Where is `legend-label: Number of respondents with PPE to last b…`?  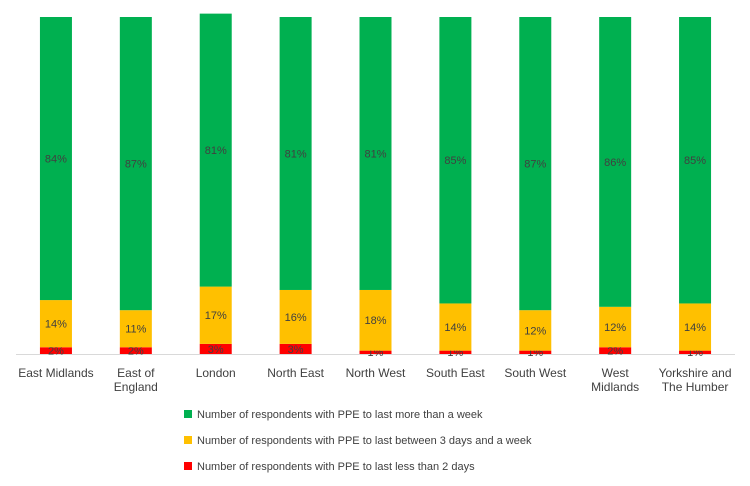 legend-label: Number of respondents with PPE to last b… is located at coordinates (364, 441).